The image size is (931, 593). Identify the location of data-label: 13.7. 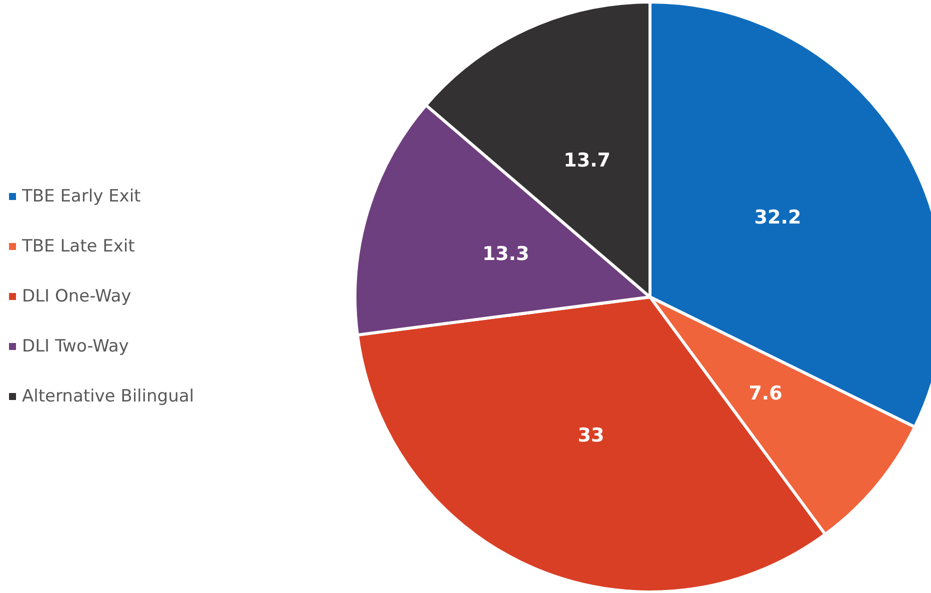
(587, 160).